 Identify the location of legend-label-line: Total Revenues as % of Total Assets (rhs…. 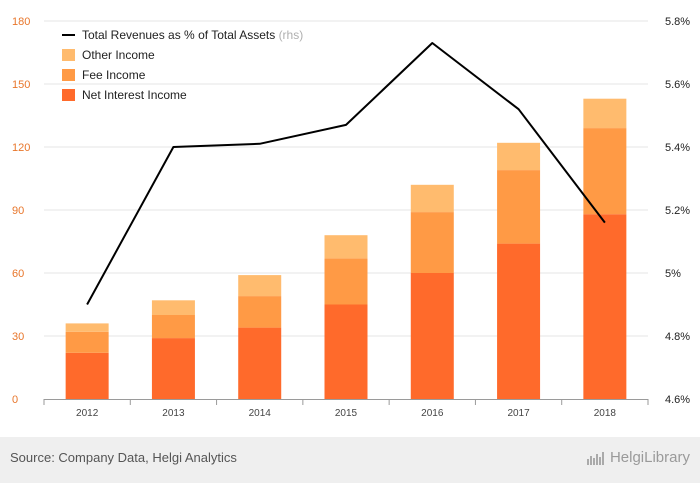
(192, 35).